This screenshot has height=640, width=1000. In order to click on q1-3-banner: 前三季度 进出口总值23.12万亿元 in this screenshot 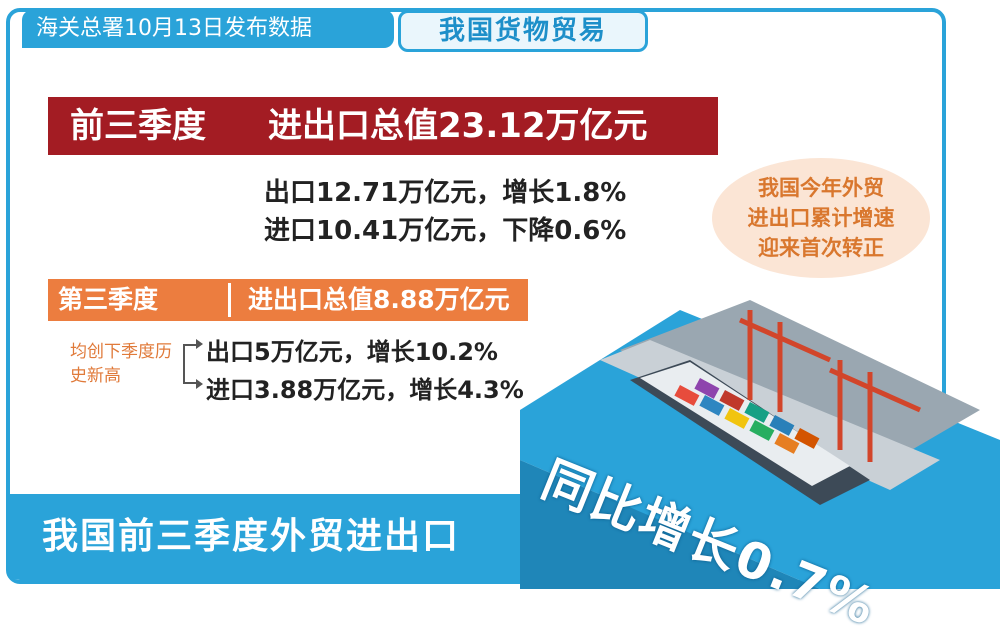, I will do `click(383, 126)`.